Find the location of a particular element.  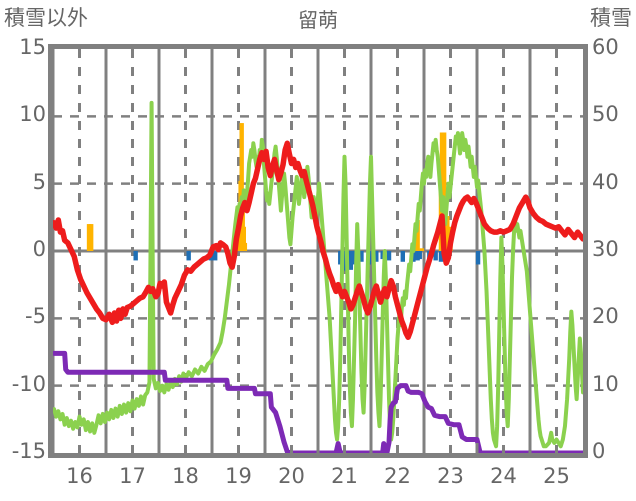

y-tick-label-left: 10 is located at coordinates (32, 114).